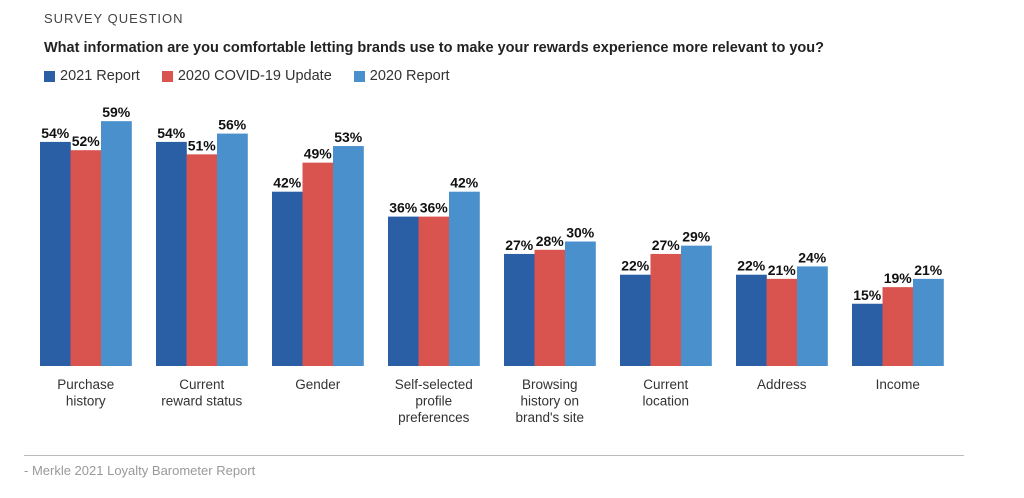 The height and width of the screenshot is (498, 1024). What do you see at coordinates (86, 401) in the screenshot?
I see `category-label: history` at bounding box center [86, 401].